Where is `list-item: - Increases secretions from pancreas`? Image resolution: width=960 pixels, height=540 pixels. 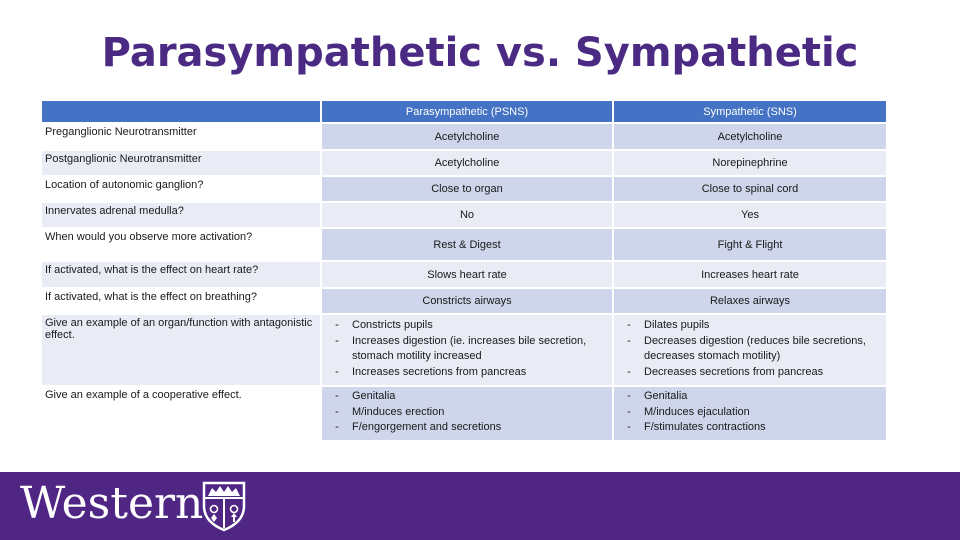 list-item: - Increases secretions from pancreas is located at coordinates (467, 373).